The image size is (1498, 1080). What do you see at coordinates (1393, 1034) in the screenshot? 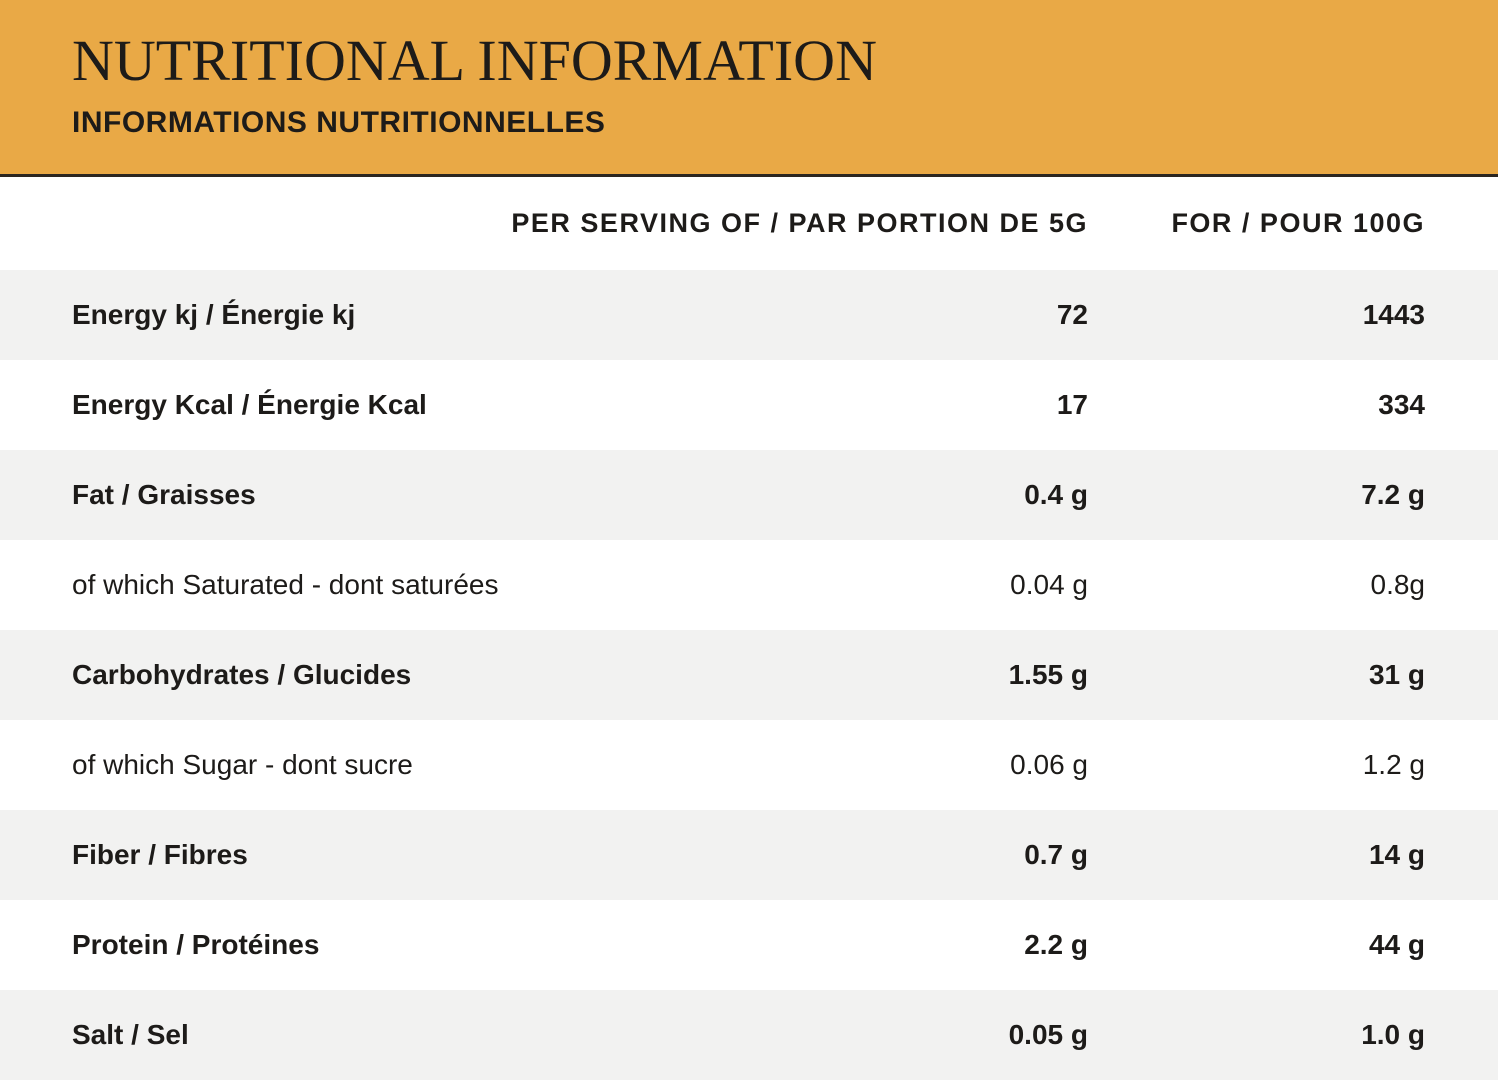
I see `row-value-per-100g: 1.0 g` at bounding box center [1393, 1034].